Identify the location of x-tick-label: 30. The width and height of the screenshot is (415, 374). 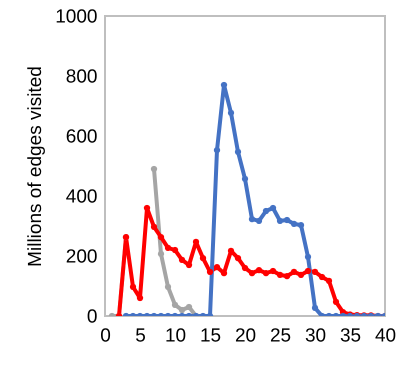
(315, 336).